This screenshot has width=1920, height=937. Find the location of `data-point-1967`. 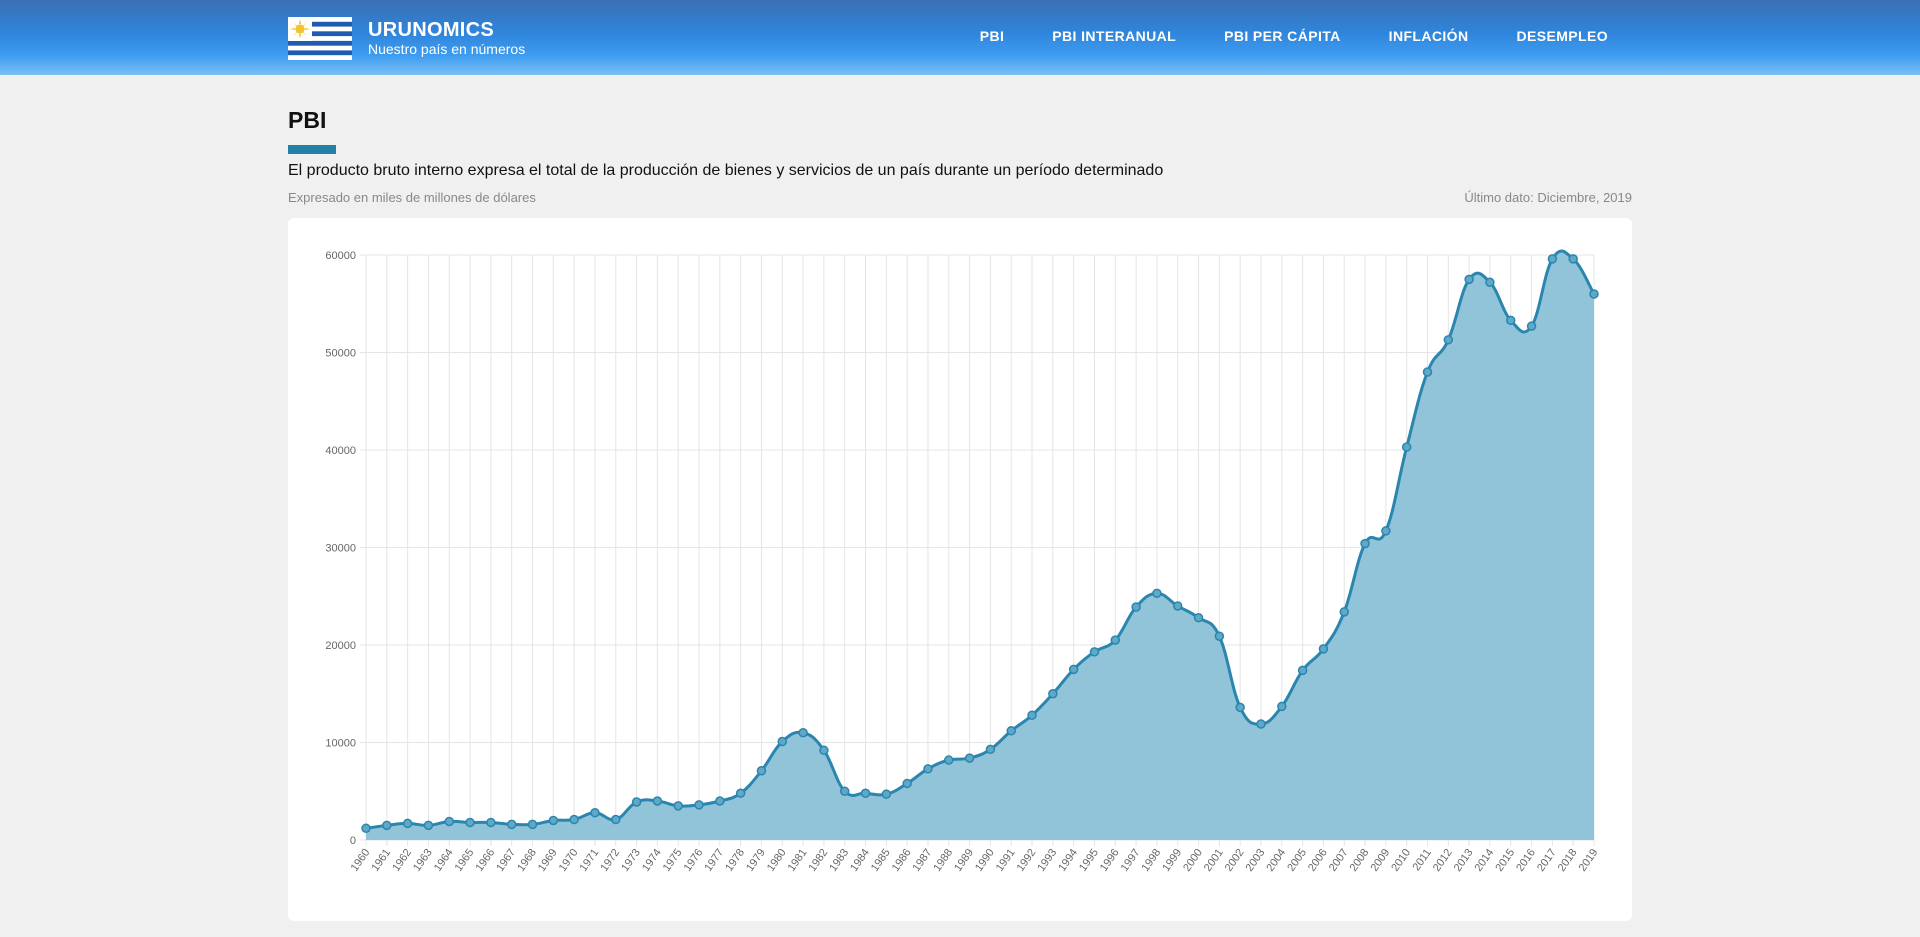

data-point-1967 is located at coordinates (511, 824).